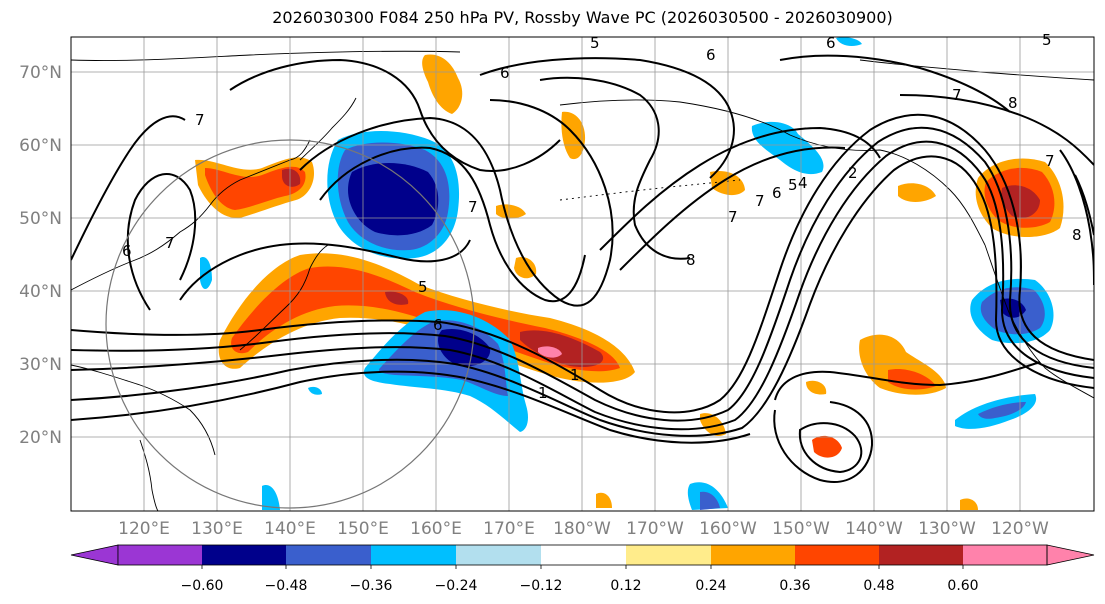  Describe the element at coordinates (710, 586) in the screenshot. I see `colorbar-tick-label: 0.24` at that location.